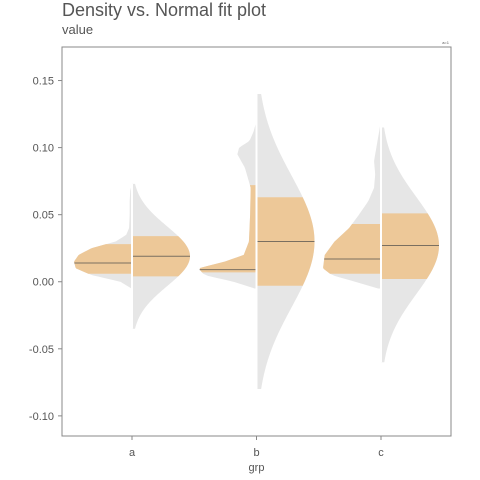 This screenshot has width=480, height=480. I want to click on chart-subtitle: value, so click(78, 29).